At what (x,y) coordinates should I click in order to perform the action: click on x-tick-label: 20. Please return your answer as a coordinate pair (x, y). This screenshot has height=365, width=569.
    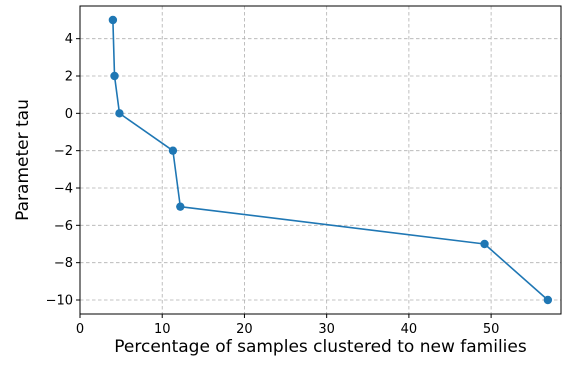
    Looking at the image, I should click on (244, 329).